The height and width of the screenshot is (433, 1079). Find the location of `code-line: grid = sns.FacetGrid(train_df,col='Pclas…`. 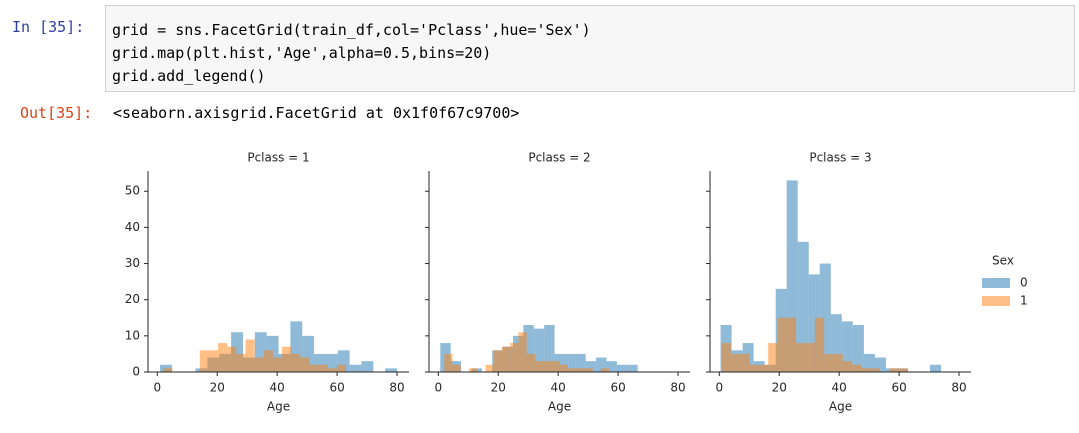

code-line: grid = sns.FacetGrid(train_df,col='Pclas… is located at coordinates (351, 30).